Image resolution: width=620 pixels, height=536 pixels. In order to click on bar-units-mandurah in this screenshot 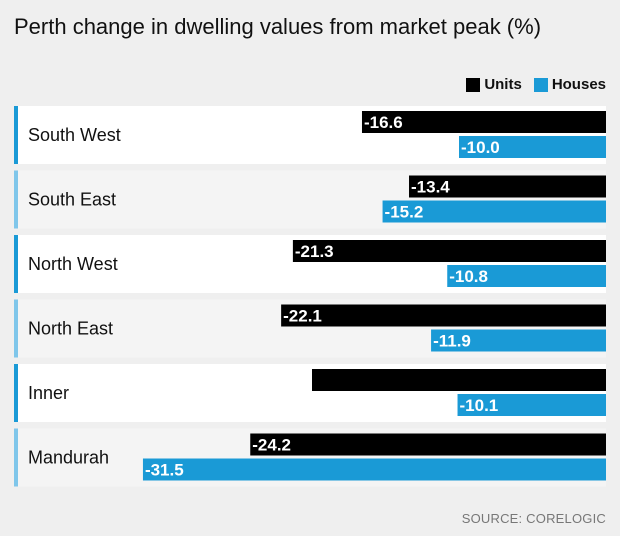, I will do `click(428, 444)`.